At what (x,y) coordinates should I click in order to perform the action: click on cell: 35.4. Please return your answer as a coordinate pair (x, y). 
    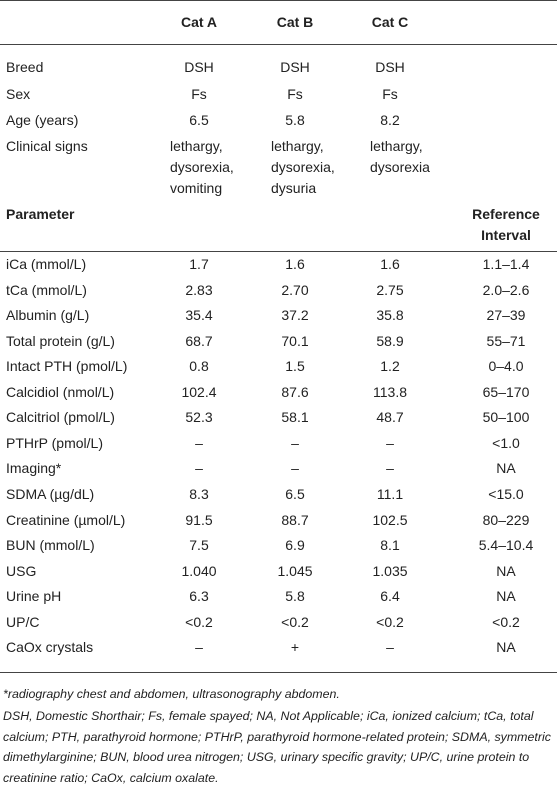
    Looking at the image, I should click on (199, 315).